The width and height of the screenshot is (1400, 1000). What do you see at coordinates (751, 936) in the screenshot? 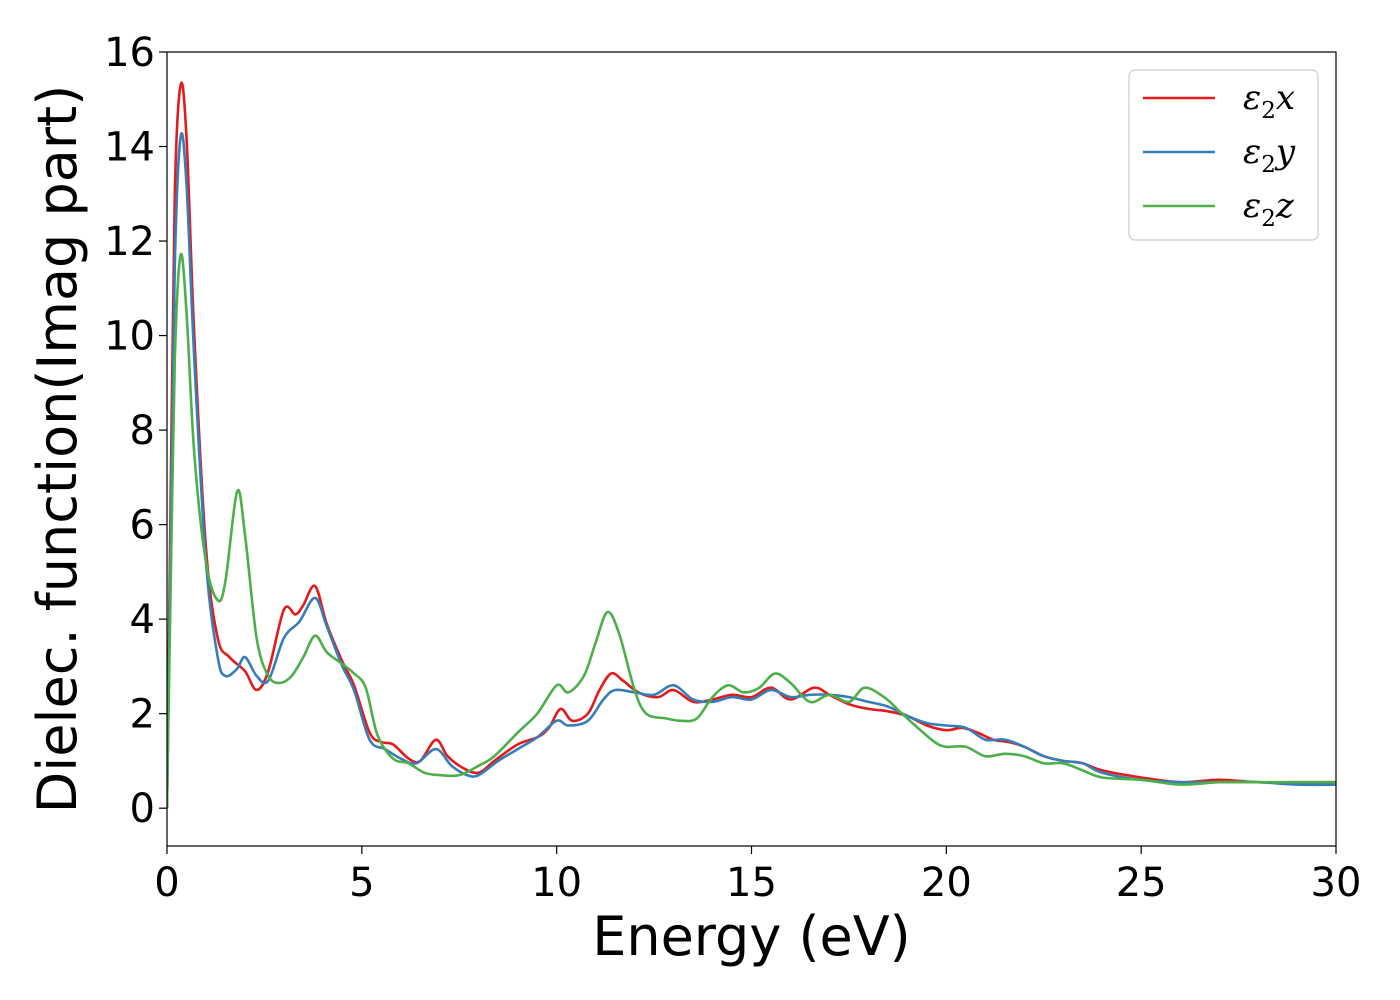
I see `x-axis-label: Energy (eV)` at bounding box center [751, 936].